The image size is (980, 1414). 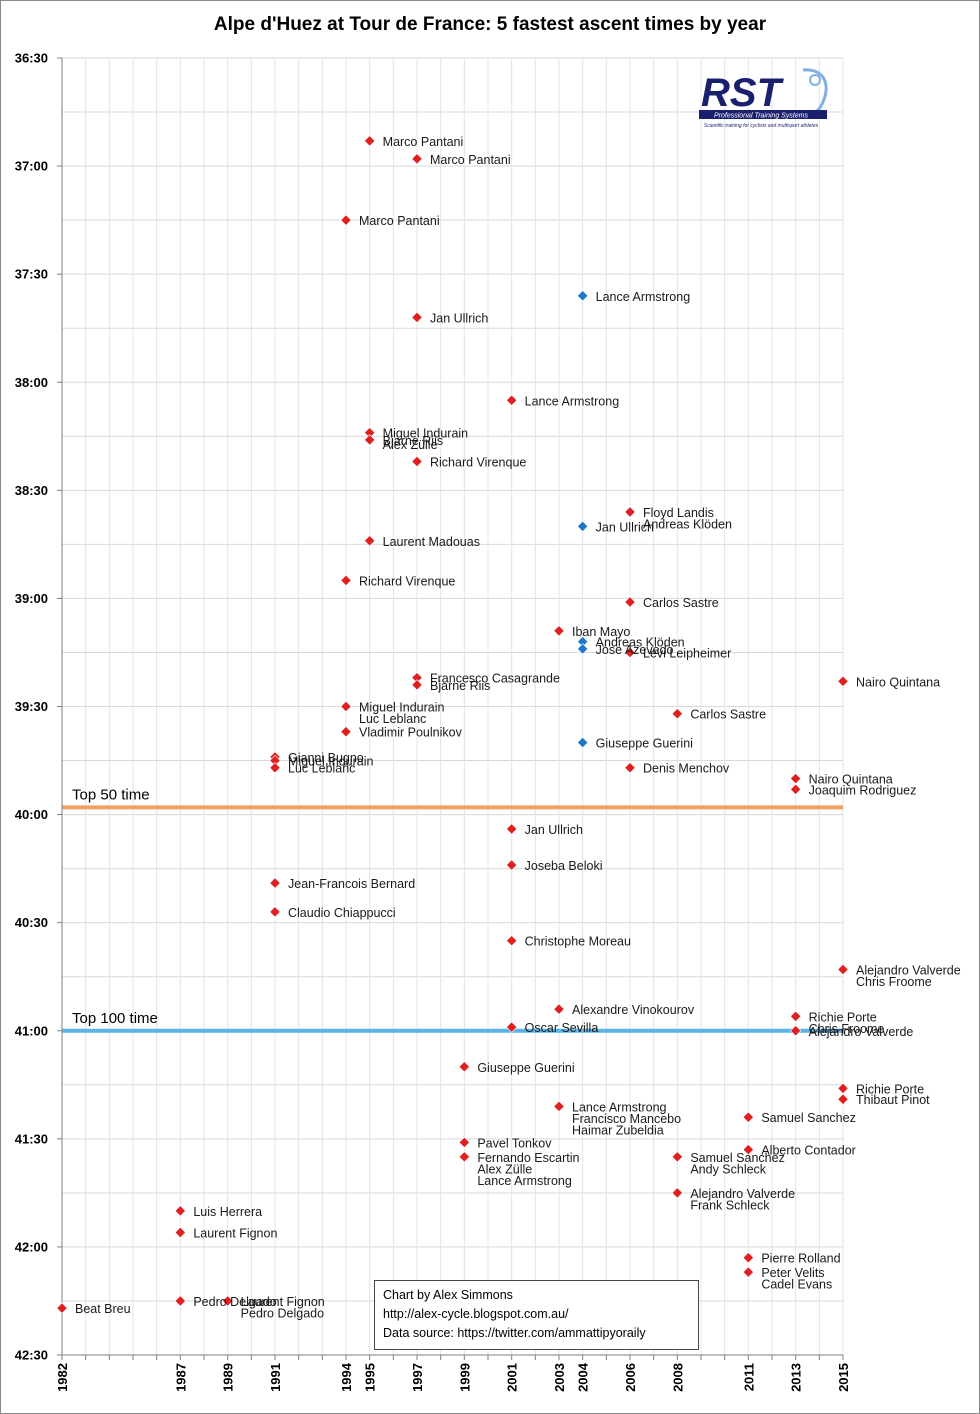 I want to click on data-label: Denis Menchov, so click(x=686, y=769).